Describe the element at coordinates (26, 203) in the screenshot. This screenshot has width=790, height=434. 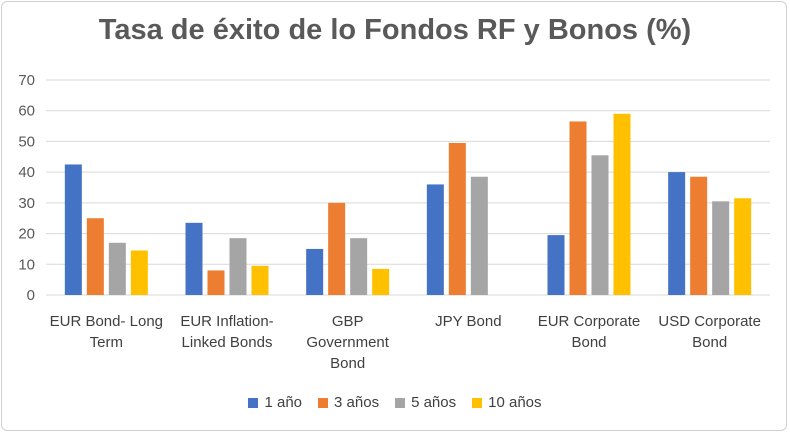
I see `y-tick-label: 30` at that location.